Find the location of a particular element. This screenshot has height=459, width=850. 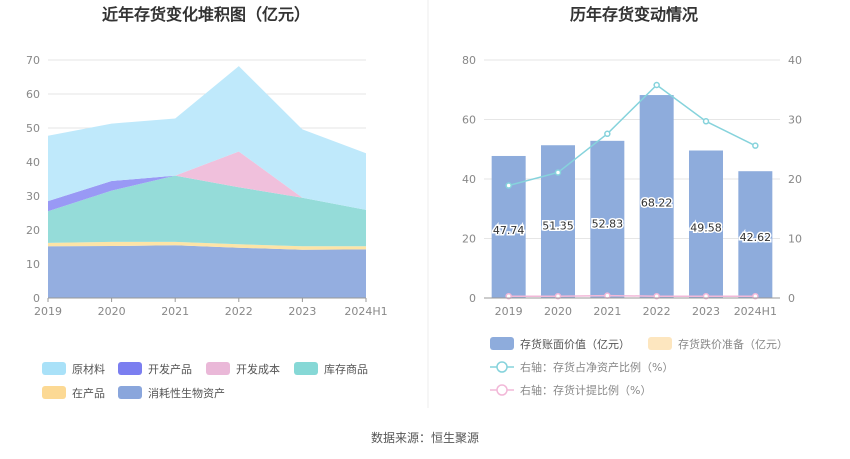

bar-data-label: 49.58 is located at coordinates (706, 228).